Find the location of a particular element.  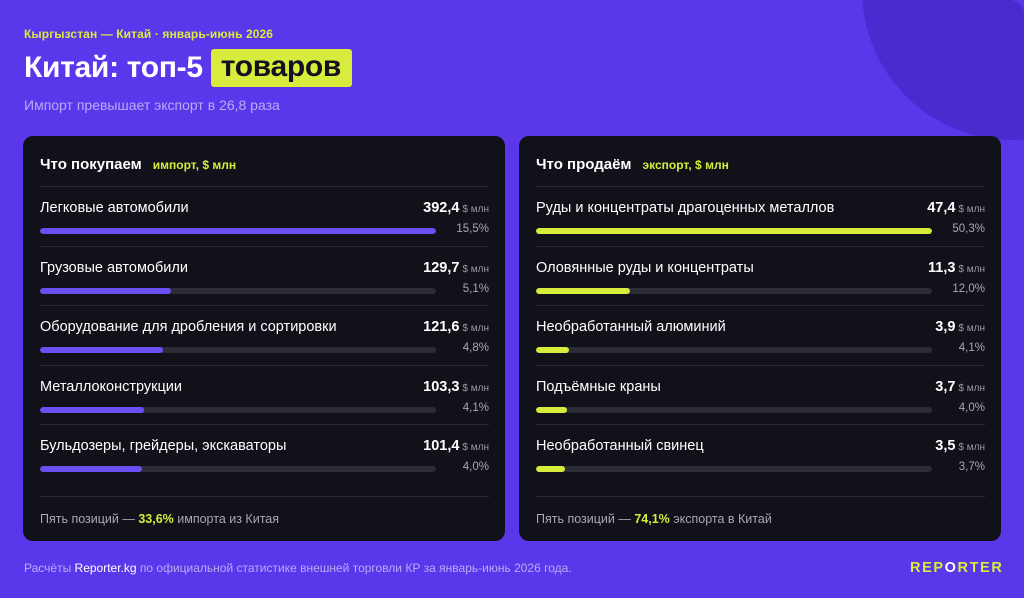

import-row: Легковые автомобили 392,4 $ млн 15,5% is located at coordinates (264, 216).